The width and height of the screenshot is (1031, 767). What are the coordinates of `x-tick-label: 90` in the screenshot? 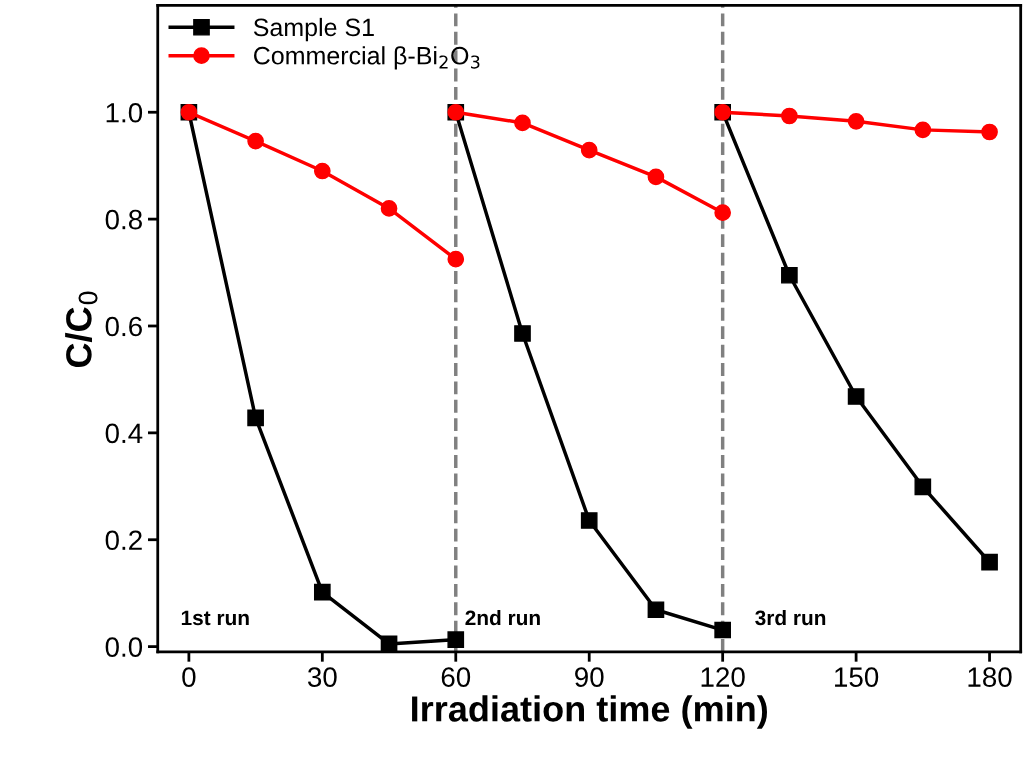 It's located at (589, 677).